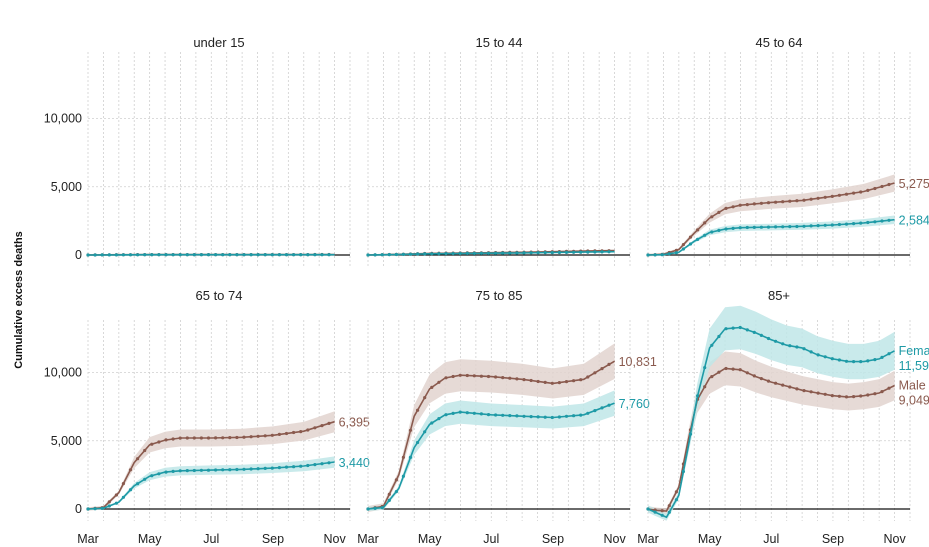  I want to click on male-end-label: Male 9,049, so click(914, 392).